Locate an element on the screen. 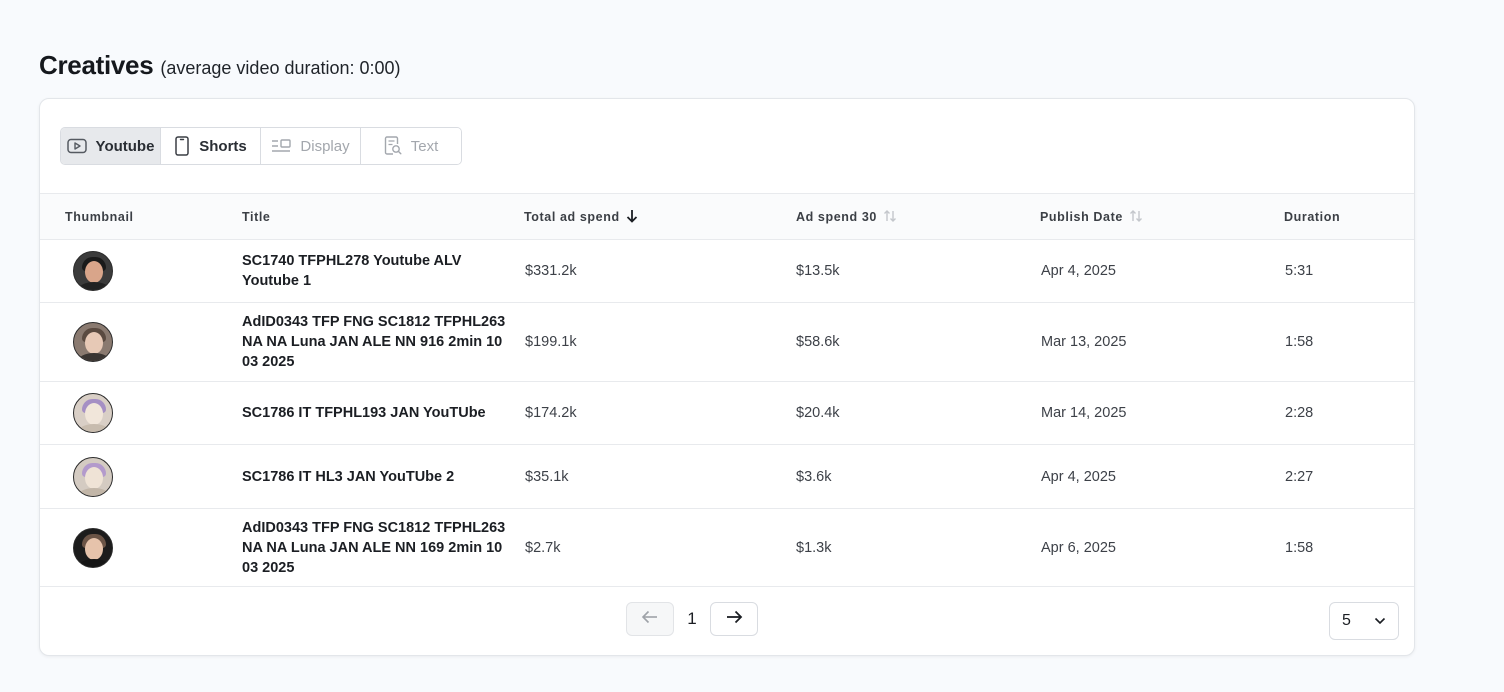 This screenshot has width=1504, height=692. col-thumbnail-label: Thumbnail is located at coordinates (99, 217).